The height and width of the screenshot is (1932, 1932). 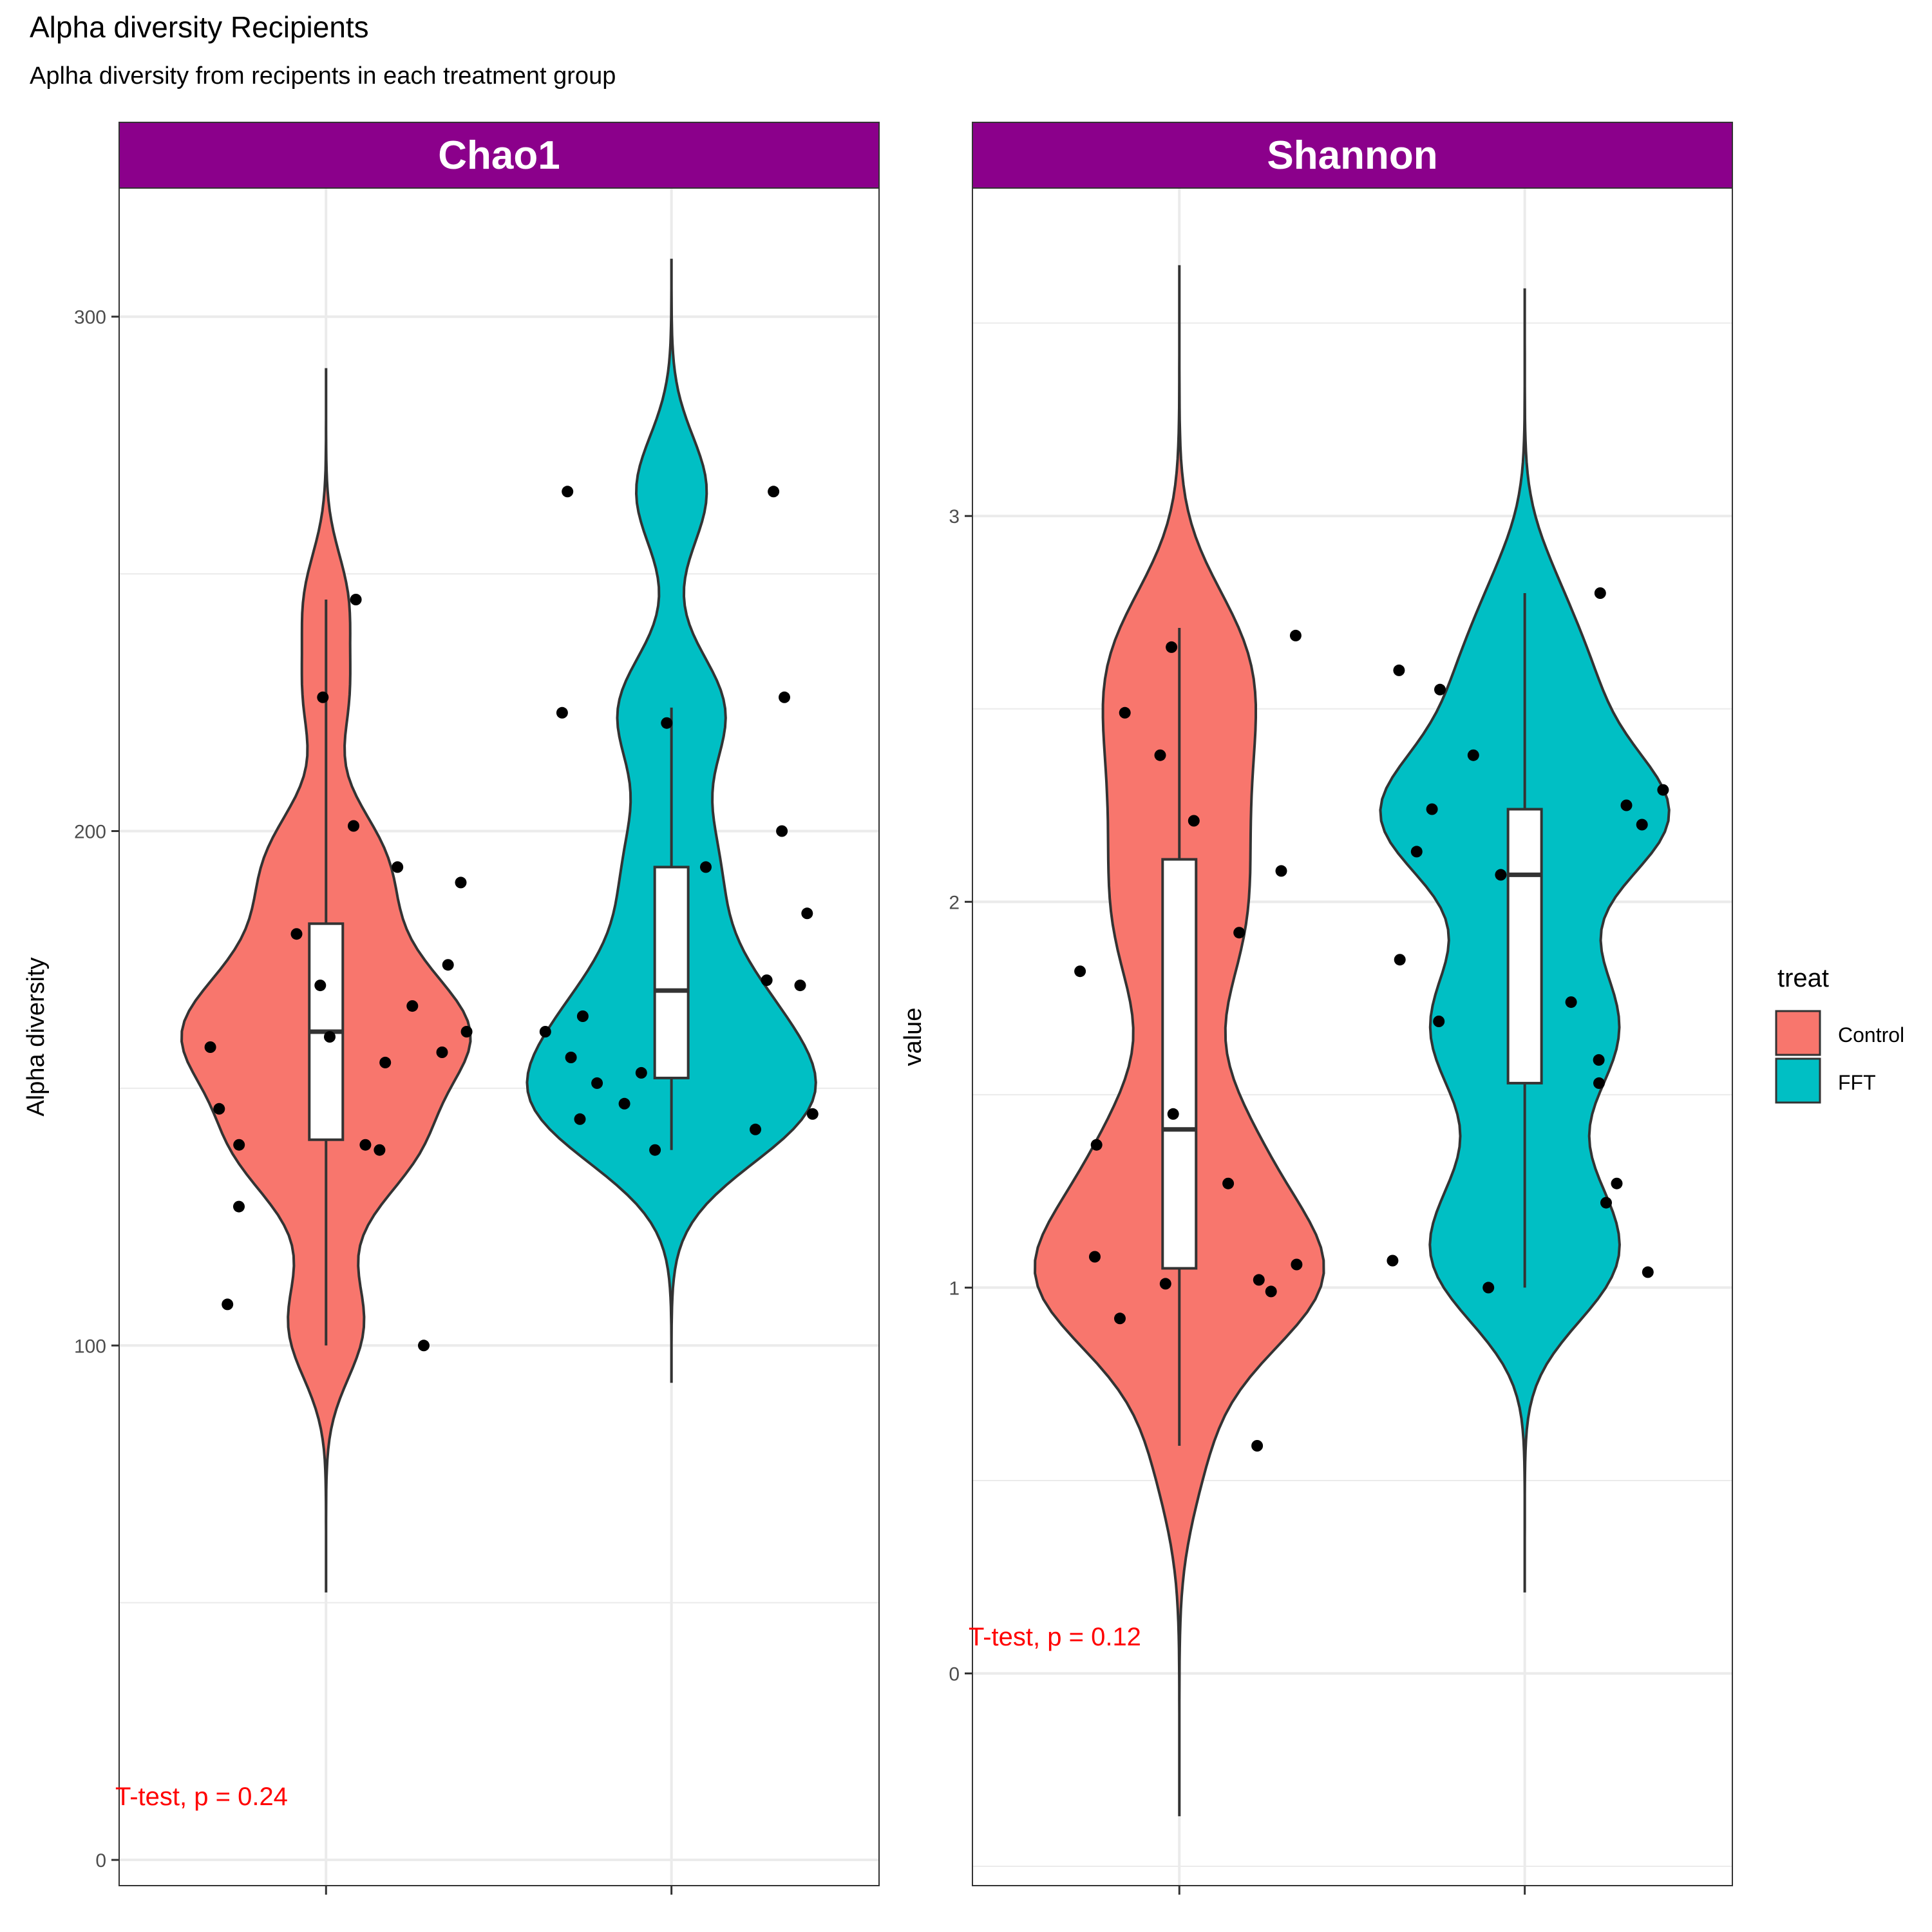 What do you see at coordinates (954, 903) in the screenshot?
I see `y-tick-label: 2` at bounding box center [954, 903].